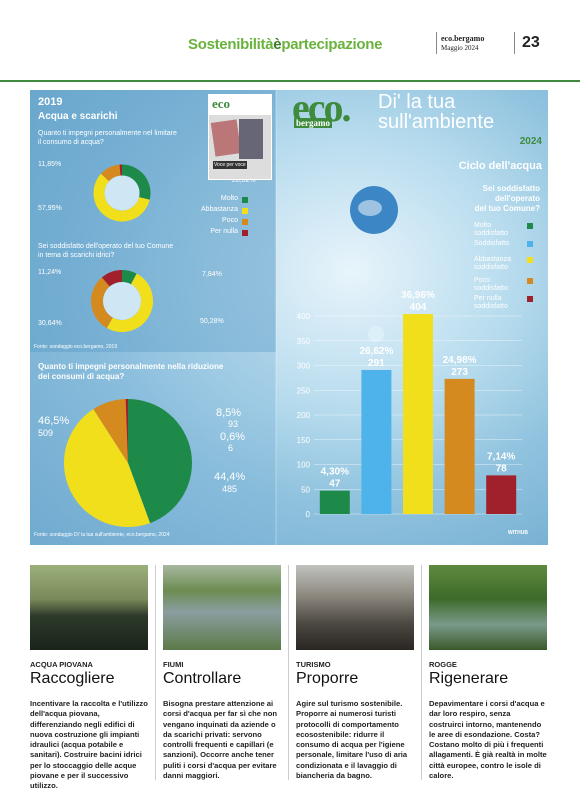 The width and height of the screenshot is (580, 807). I want to click on pie3-count-per-nulla: 6, so click(230, 448).